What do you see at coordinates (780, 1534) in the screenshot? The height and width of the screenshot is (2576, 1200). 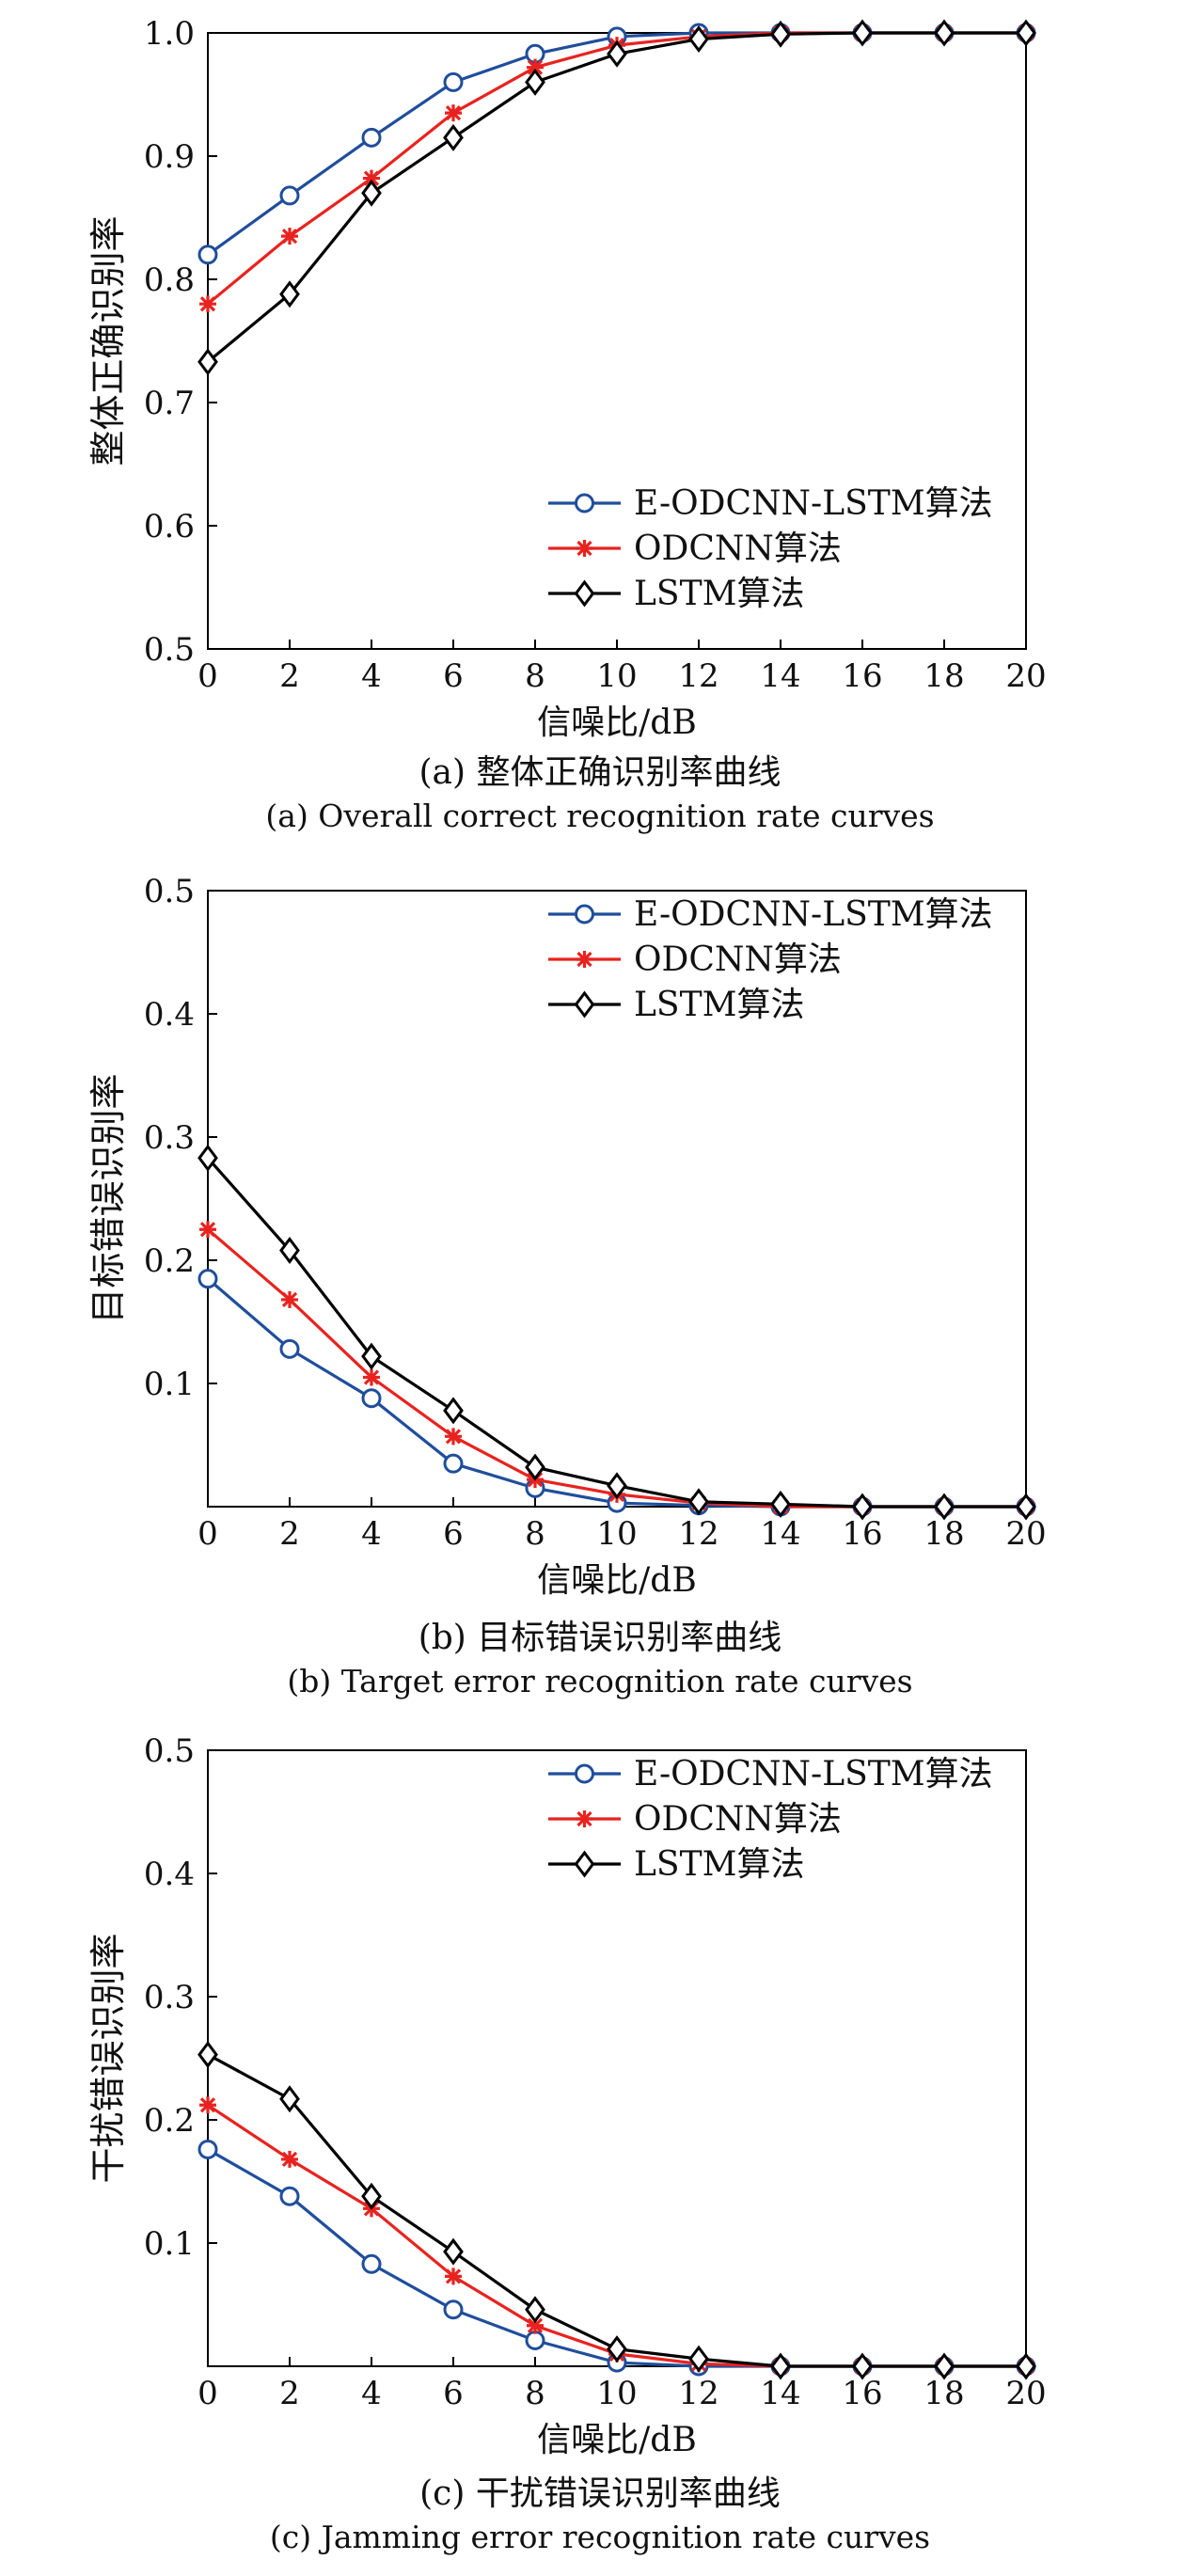 I see `x-tick-label: 14` at bounding box center [780, 1534].